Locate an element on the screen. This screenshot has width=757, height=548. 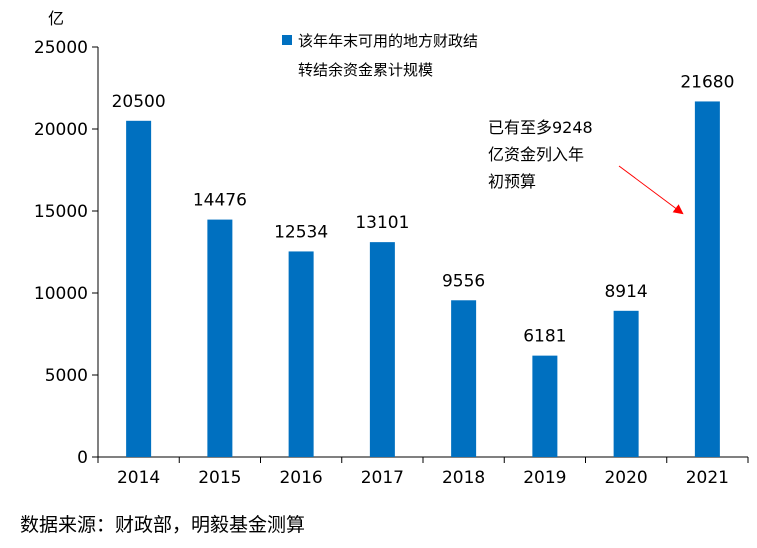
annotation-arrow is located at coordinates (651, 190).